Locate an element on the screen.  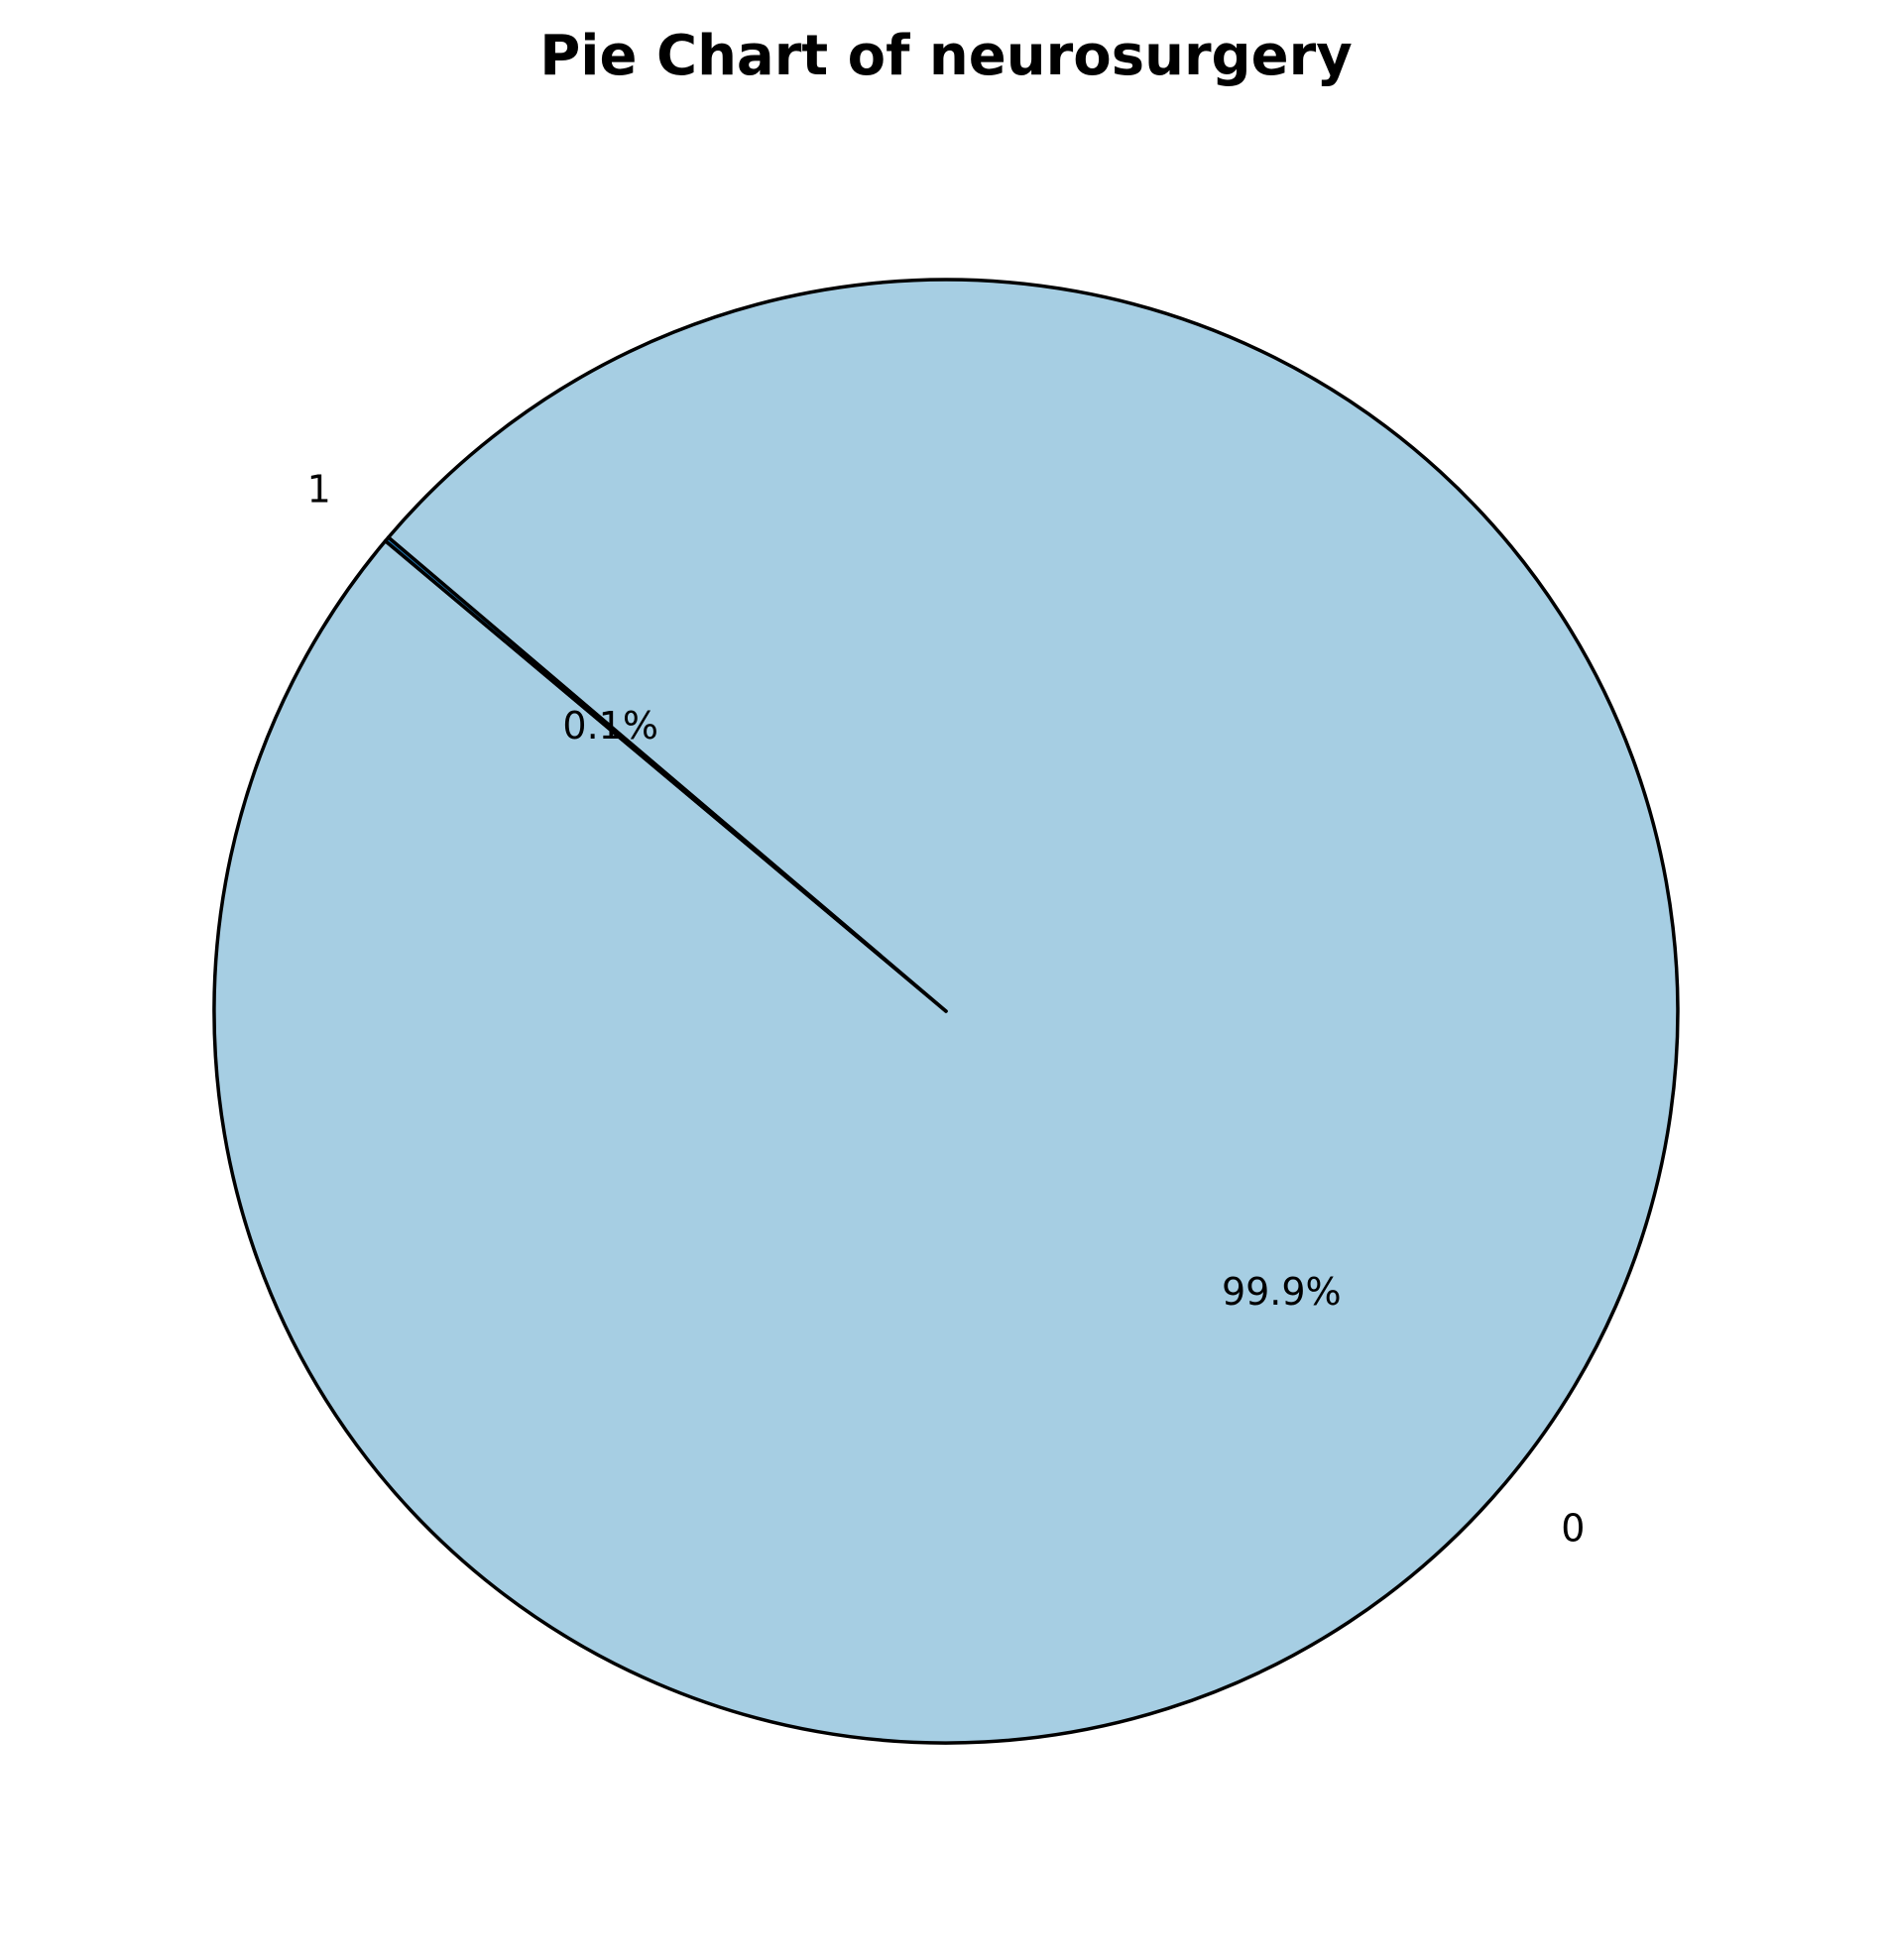
percent-label-0: 99.9% is located at coordinates (1282, 1292).